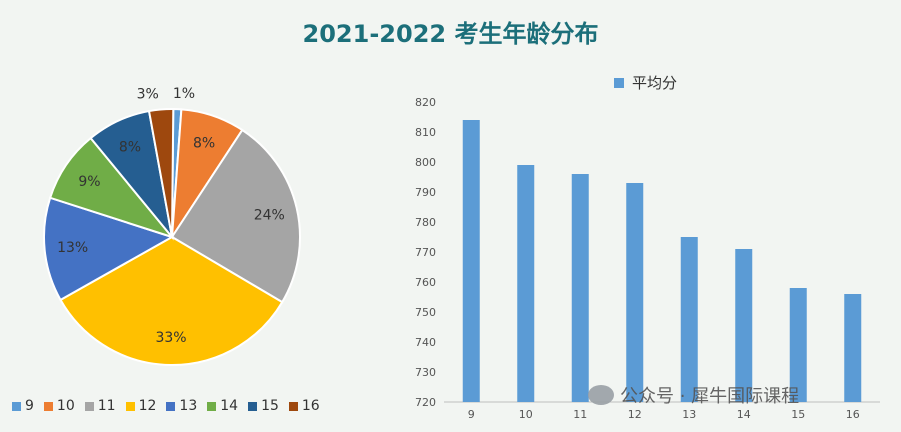  Describe the element at coordinates (425, 192) in the screenshot. I see `y-tick-label: 790` at that location.